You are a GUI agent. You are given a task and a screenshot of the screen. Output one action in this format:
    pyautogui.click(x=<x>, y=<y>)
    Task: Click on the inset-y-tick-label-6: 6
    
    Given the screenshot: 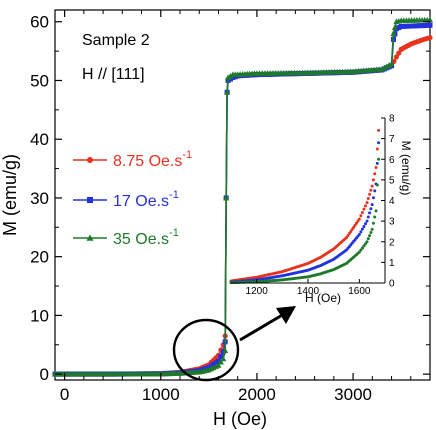 What is the action you would take?
    pyautogui.click(x=392, y=160)
    